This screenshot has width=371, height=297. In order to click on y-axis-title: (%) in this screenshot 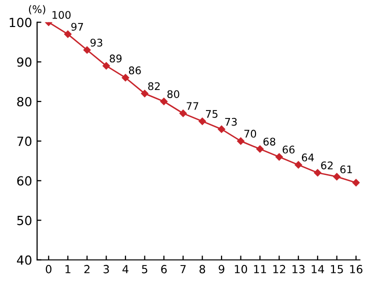, I will do `click(37, 9)`.